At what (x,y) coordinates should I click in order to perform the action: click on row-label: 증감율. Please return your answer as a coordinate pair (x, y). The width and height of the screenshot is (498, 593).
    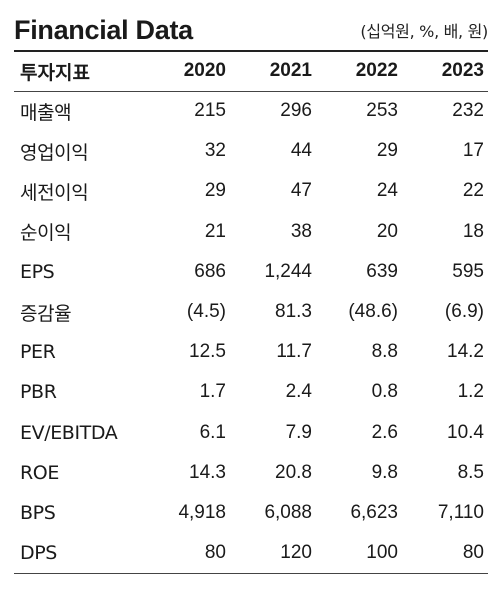
    Looking at the image, I should click on (46, 313).